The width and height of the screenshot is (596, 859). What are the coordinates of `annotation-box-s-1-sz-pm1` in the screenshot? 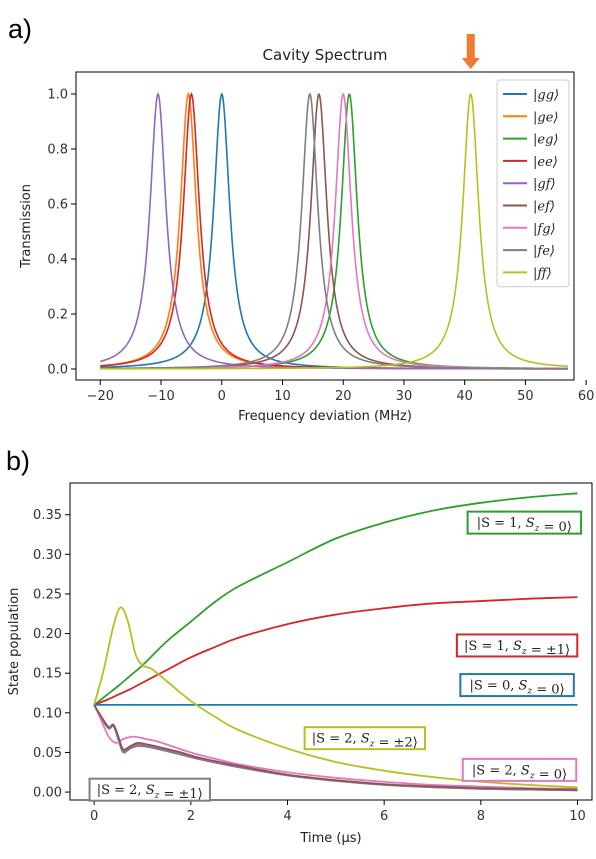 It's located at (517, 645).